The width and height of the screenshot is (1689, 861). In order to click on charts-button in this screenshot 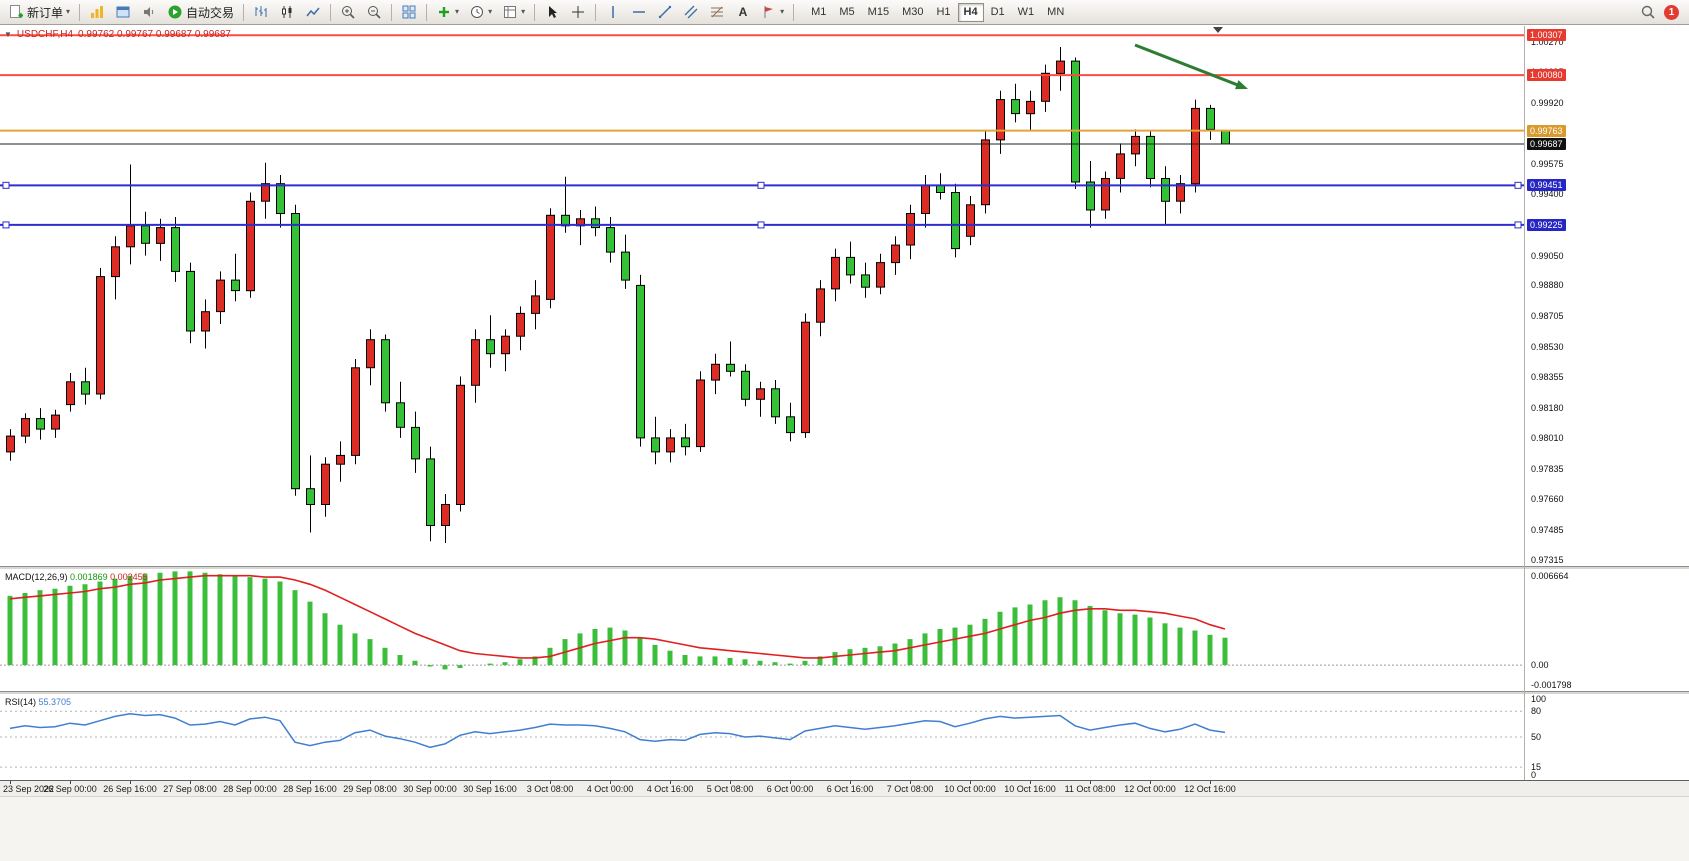, I will do `click(97, 12)`.